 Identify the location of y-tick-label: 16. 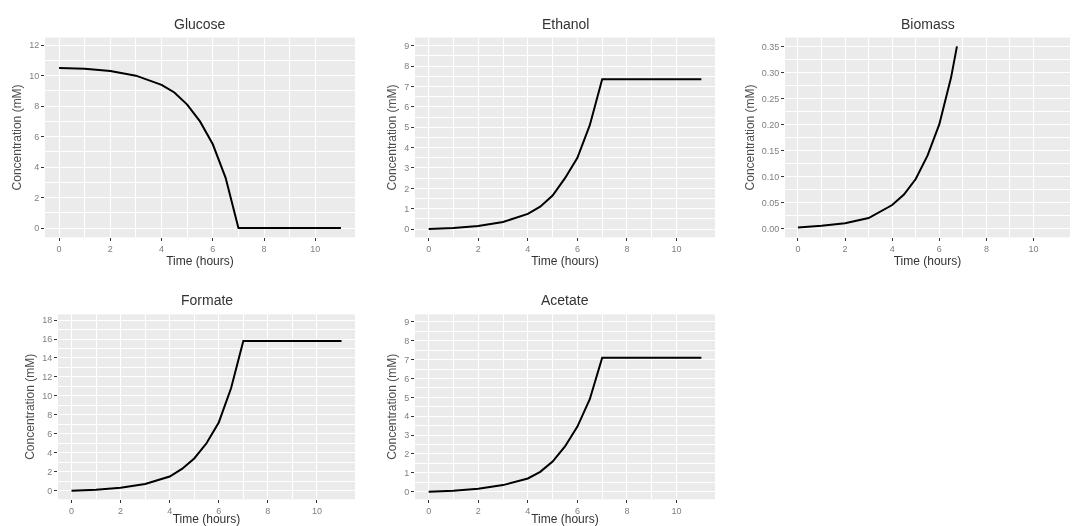
(47, 339).